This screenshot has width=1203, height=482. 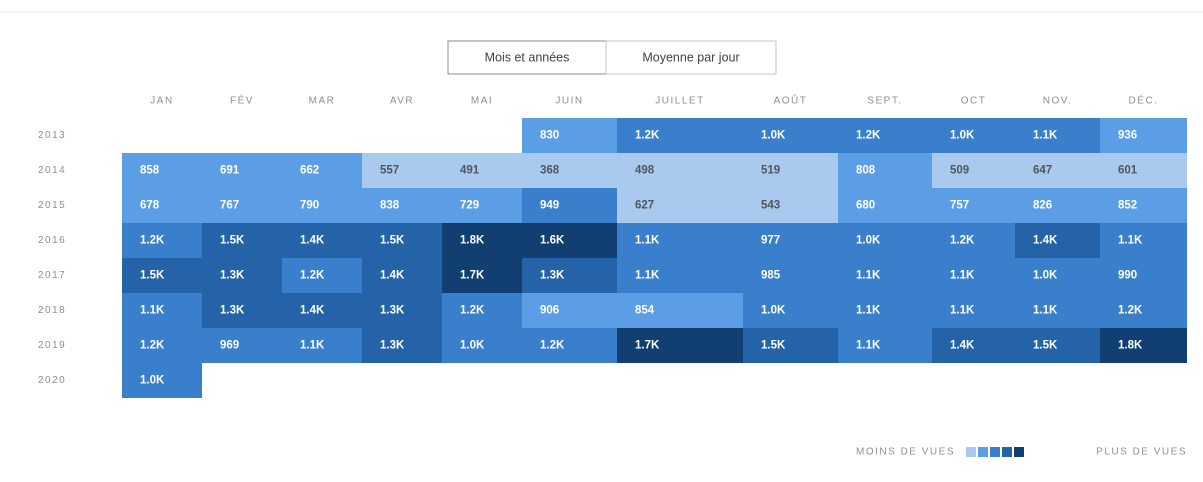 What do you see at coordinates (469, 206) in the screenshot?
I see `cell-label: 729` at bounding box center [469, 206].